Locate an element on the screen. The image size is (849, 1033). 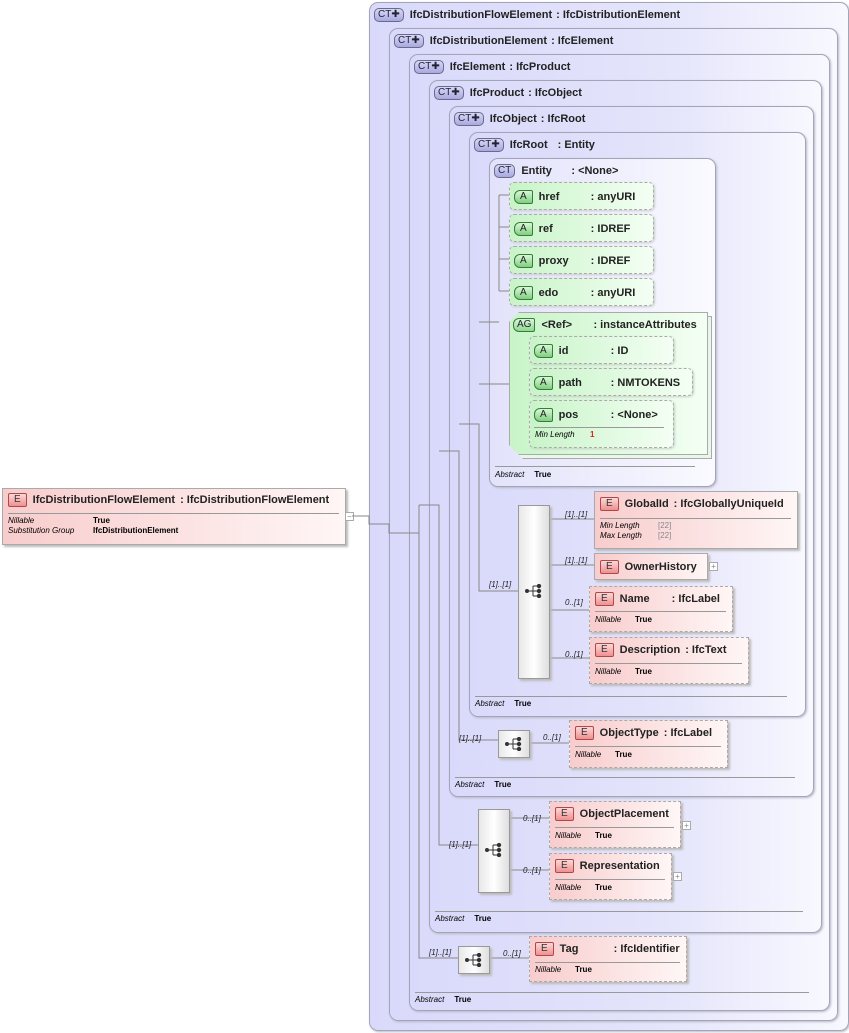
ct-type: : Entity is located at coordinates (576, 145).